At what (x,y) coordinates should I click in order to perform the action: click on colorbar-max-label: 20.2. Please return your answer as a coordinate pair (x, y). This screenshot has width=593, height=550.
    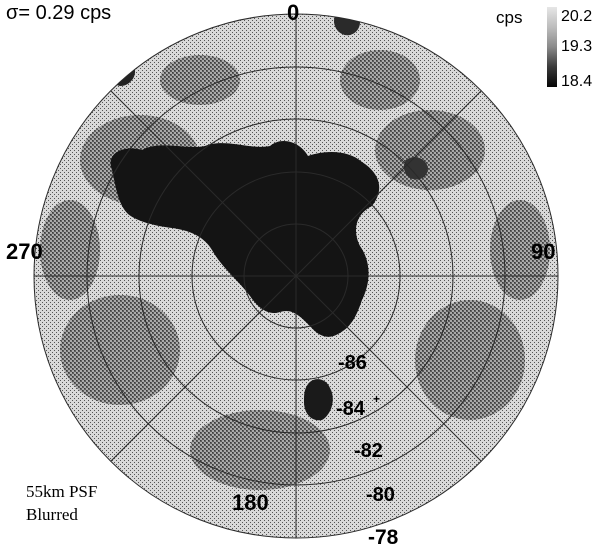
    Looking at the image, I should click on (577, 16).